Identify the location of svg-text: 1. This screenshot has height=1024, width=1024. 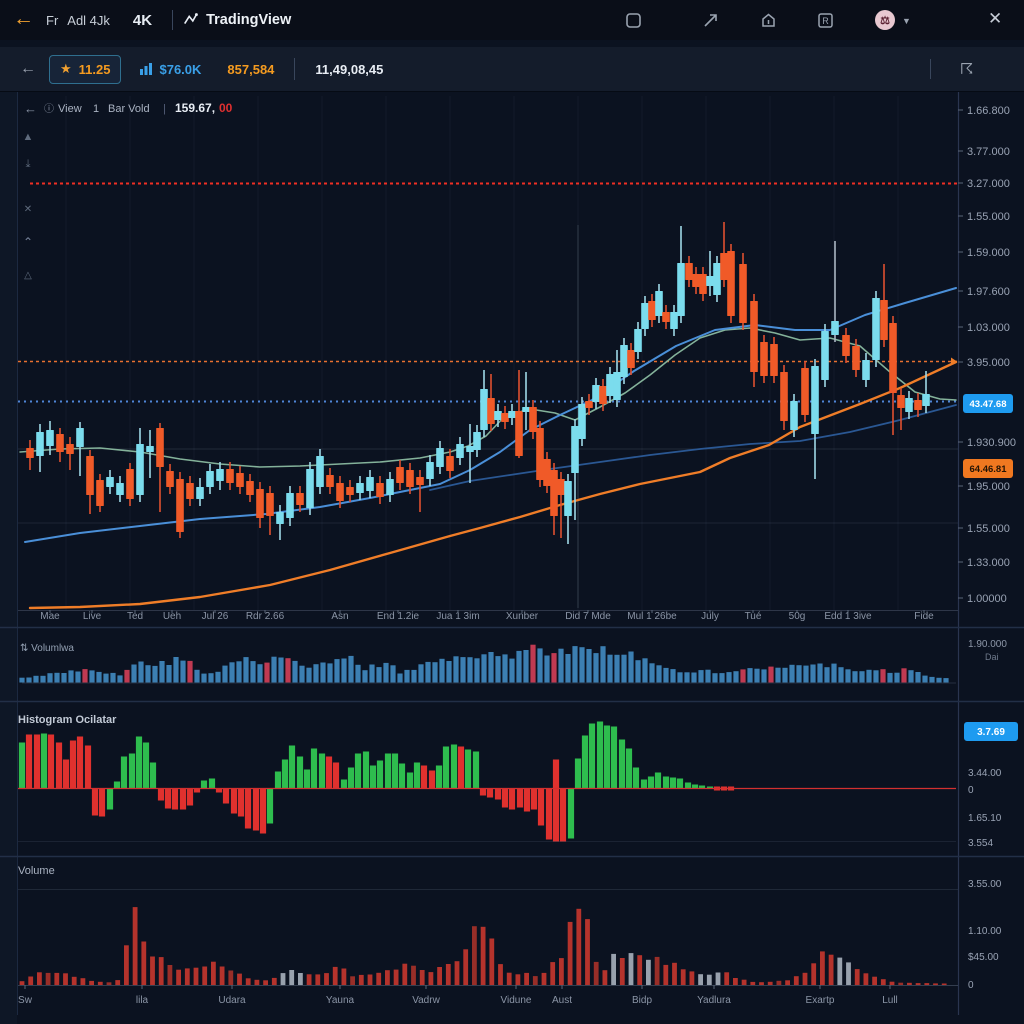
(96, 109).